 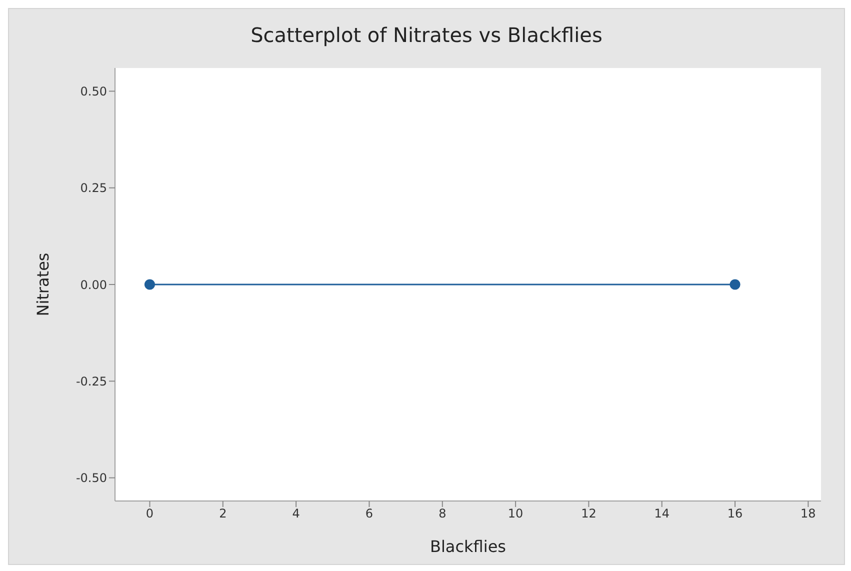 What do you see at coordinates (150, 513) in the screenshot?
I see `x-tick-label: 0` at bounding box center [150, 513].